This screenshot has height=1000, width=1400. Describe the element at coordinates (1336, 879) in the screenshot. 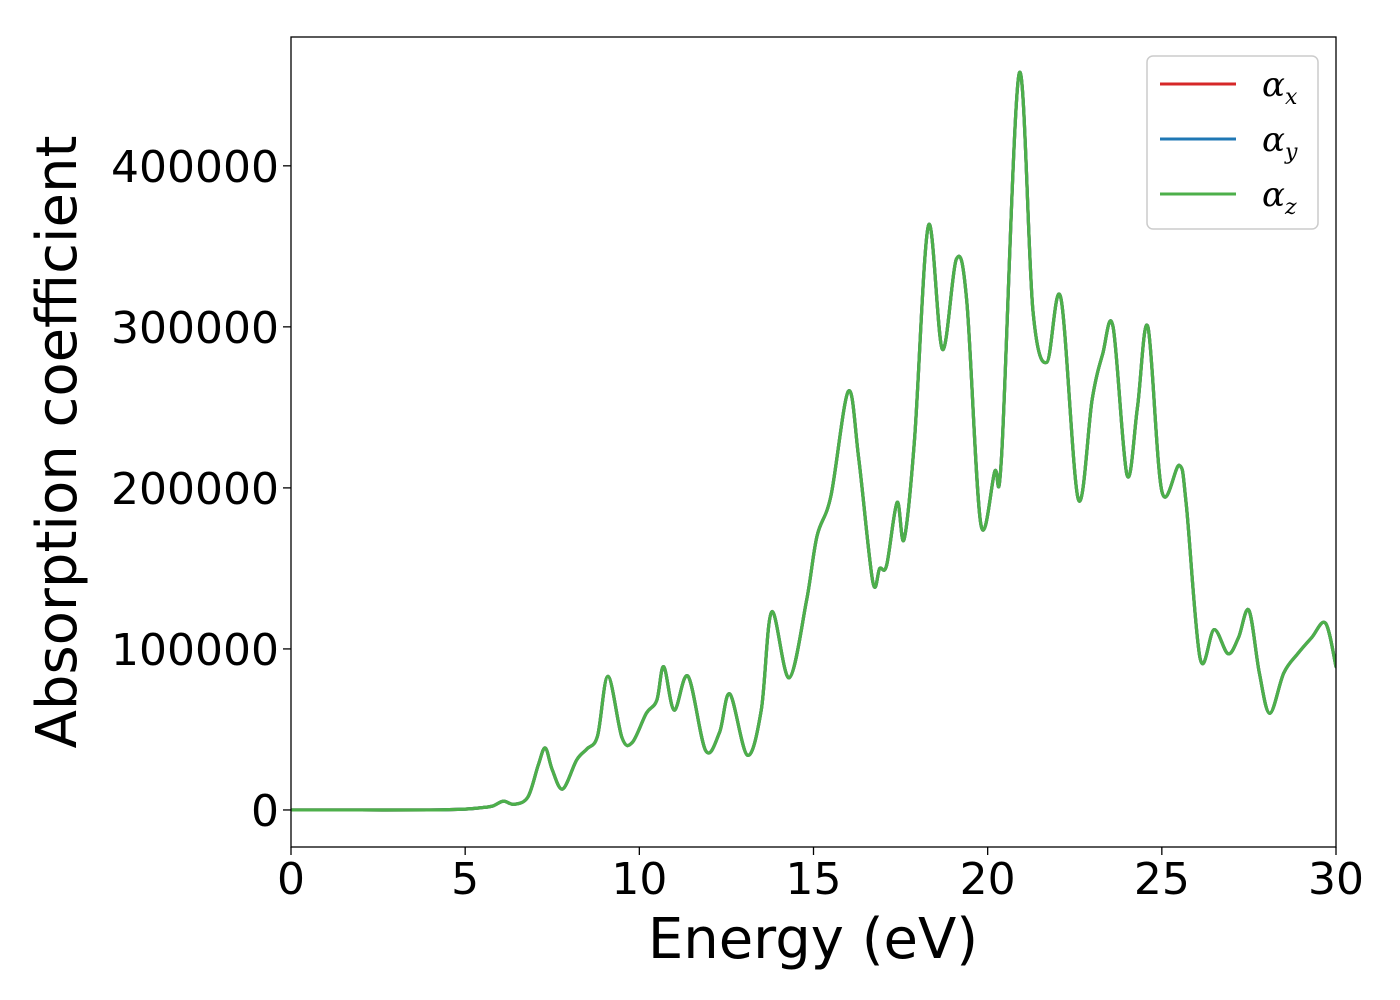

I see `x-tick-label: 30` at that location.